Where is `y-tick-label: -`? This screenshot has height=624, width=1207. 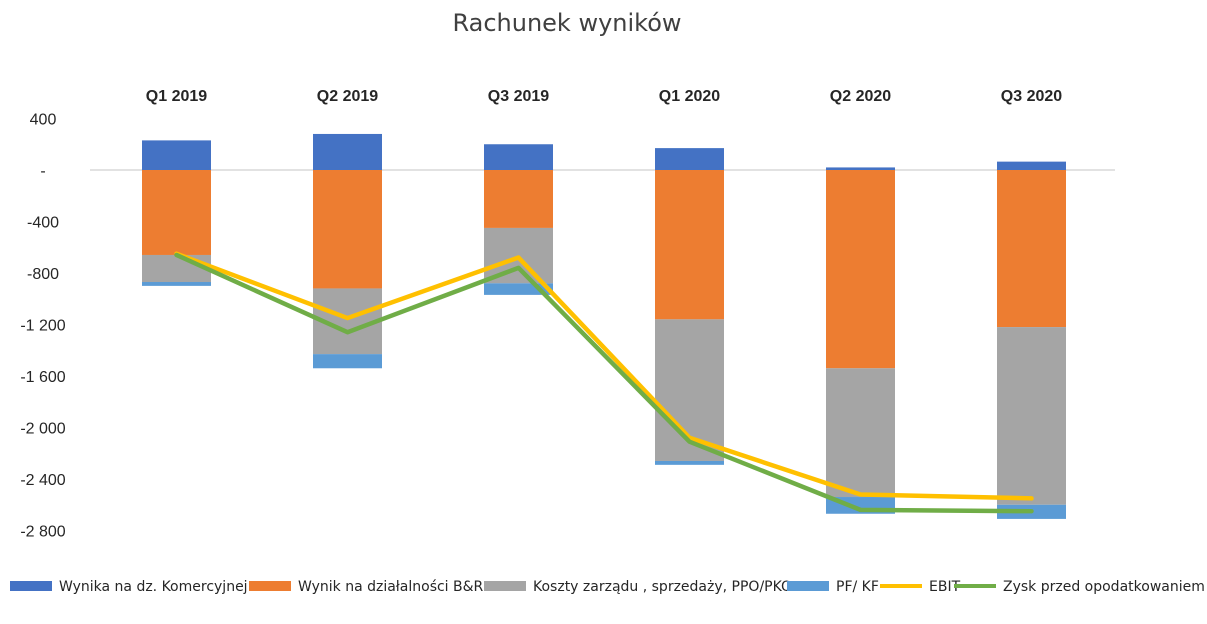 y-tick-label: - is located at coordinates (42, 171).